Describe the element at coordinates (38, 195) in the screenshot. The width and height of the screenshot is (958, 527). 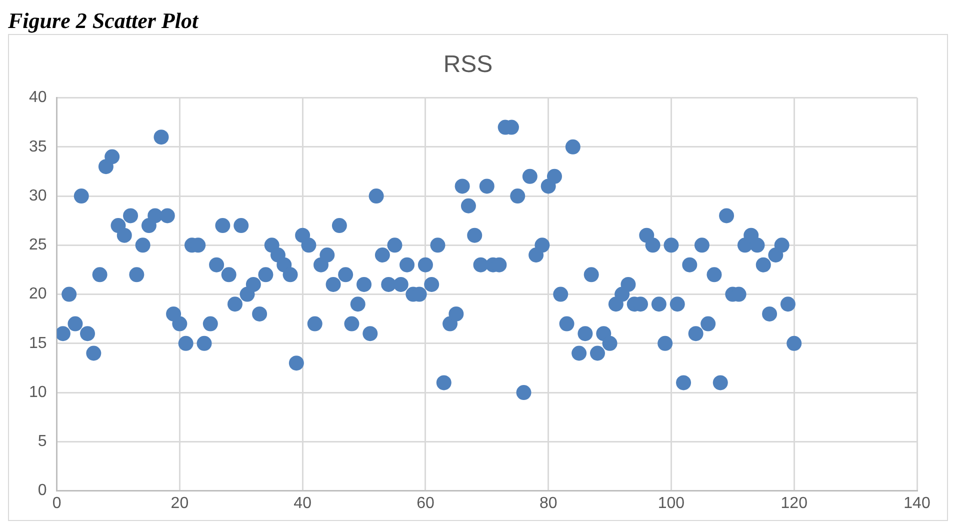
I see `y-tick-label: 30` at that location.